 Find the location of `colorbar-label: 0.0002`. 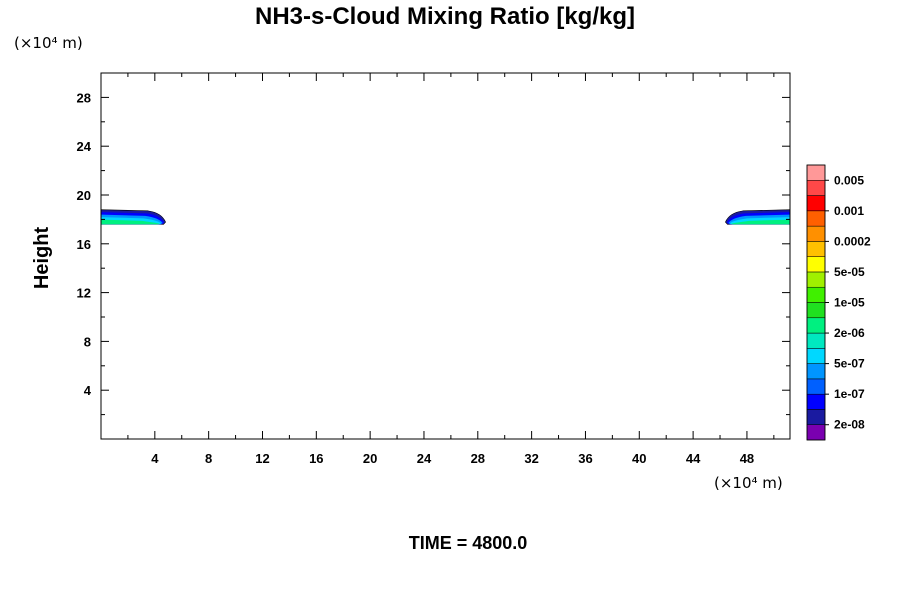

colorbar-label: 0.0002 is located at coordinates (852, 241).